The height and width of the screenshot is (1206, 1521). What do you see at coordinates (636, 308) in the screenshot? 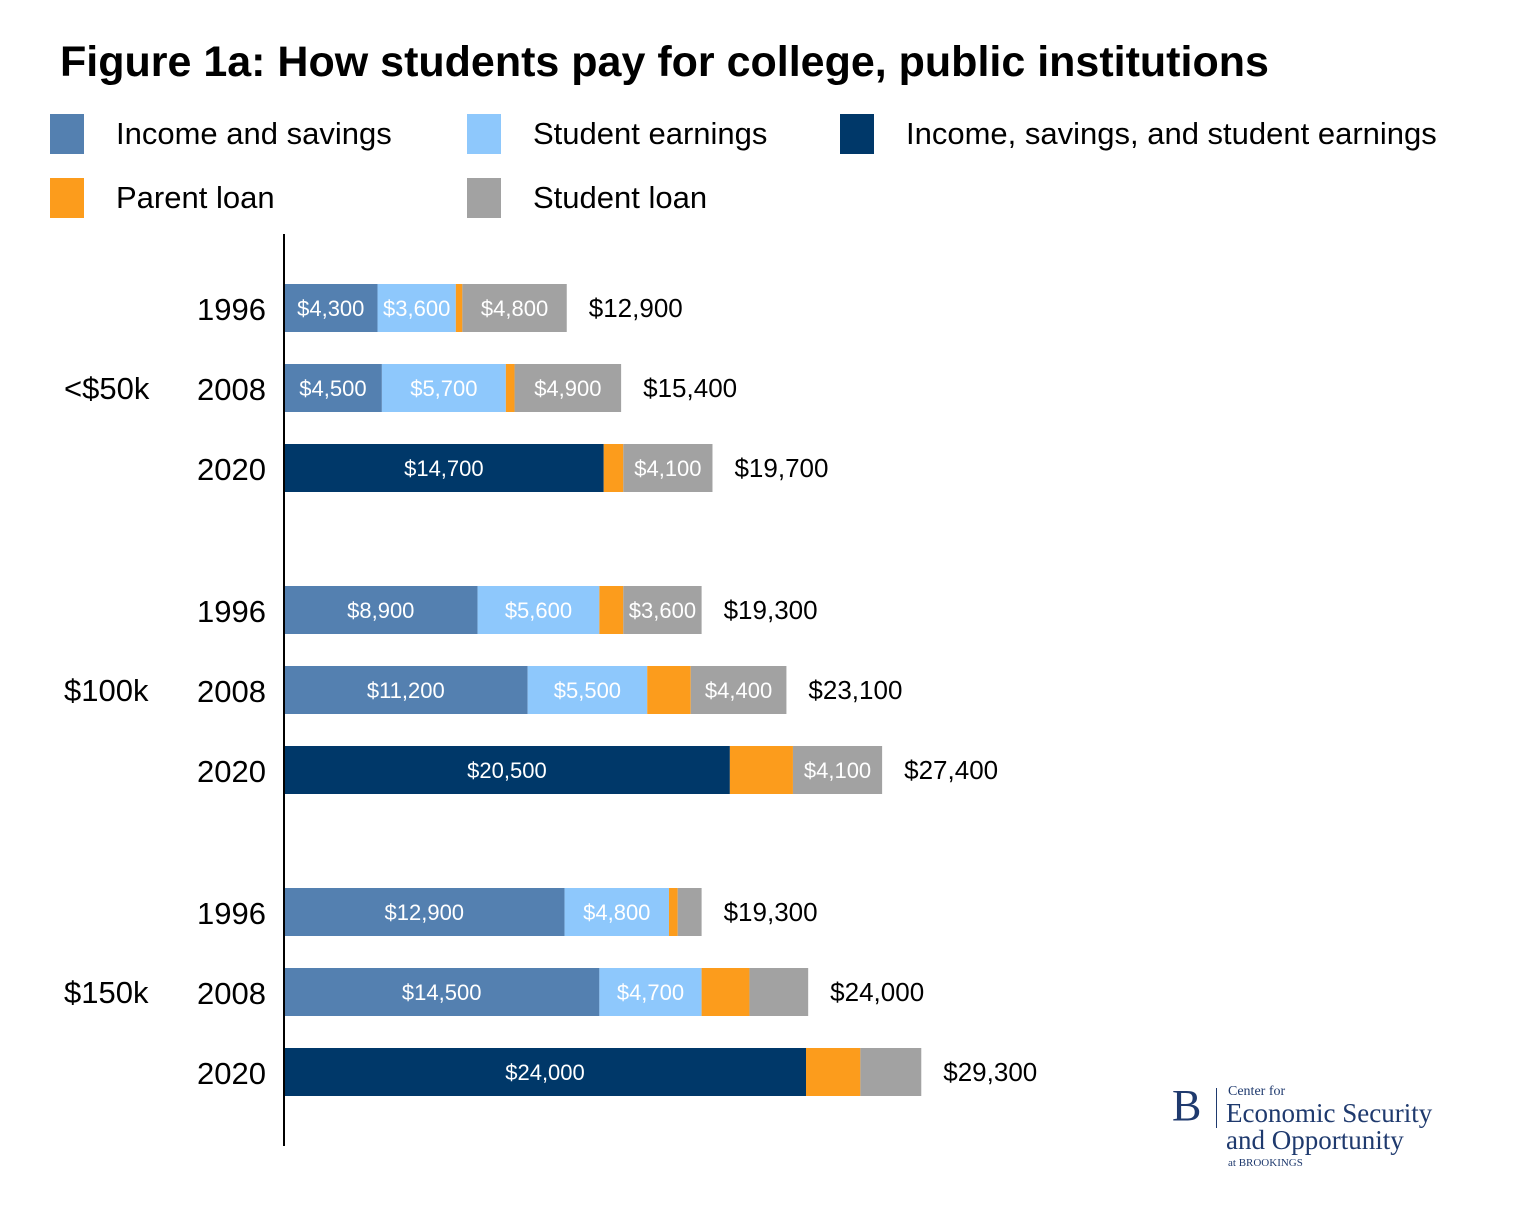
I see `bar-total-label: $12,900` at bounding box center [636, 308].